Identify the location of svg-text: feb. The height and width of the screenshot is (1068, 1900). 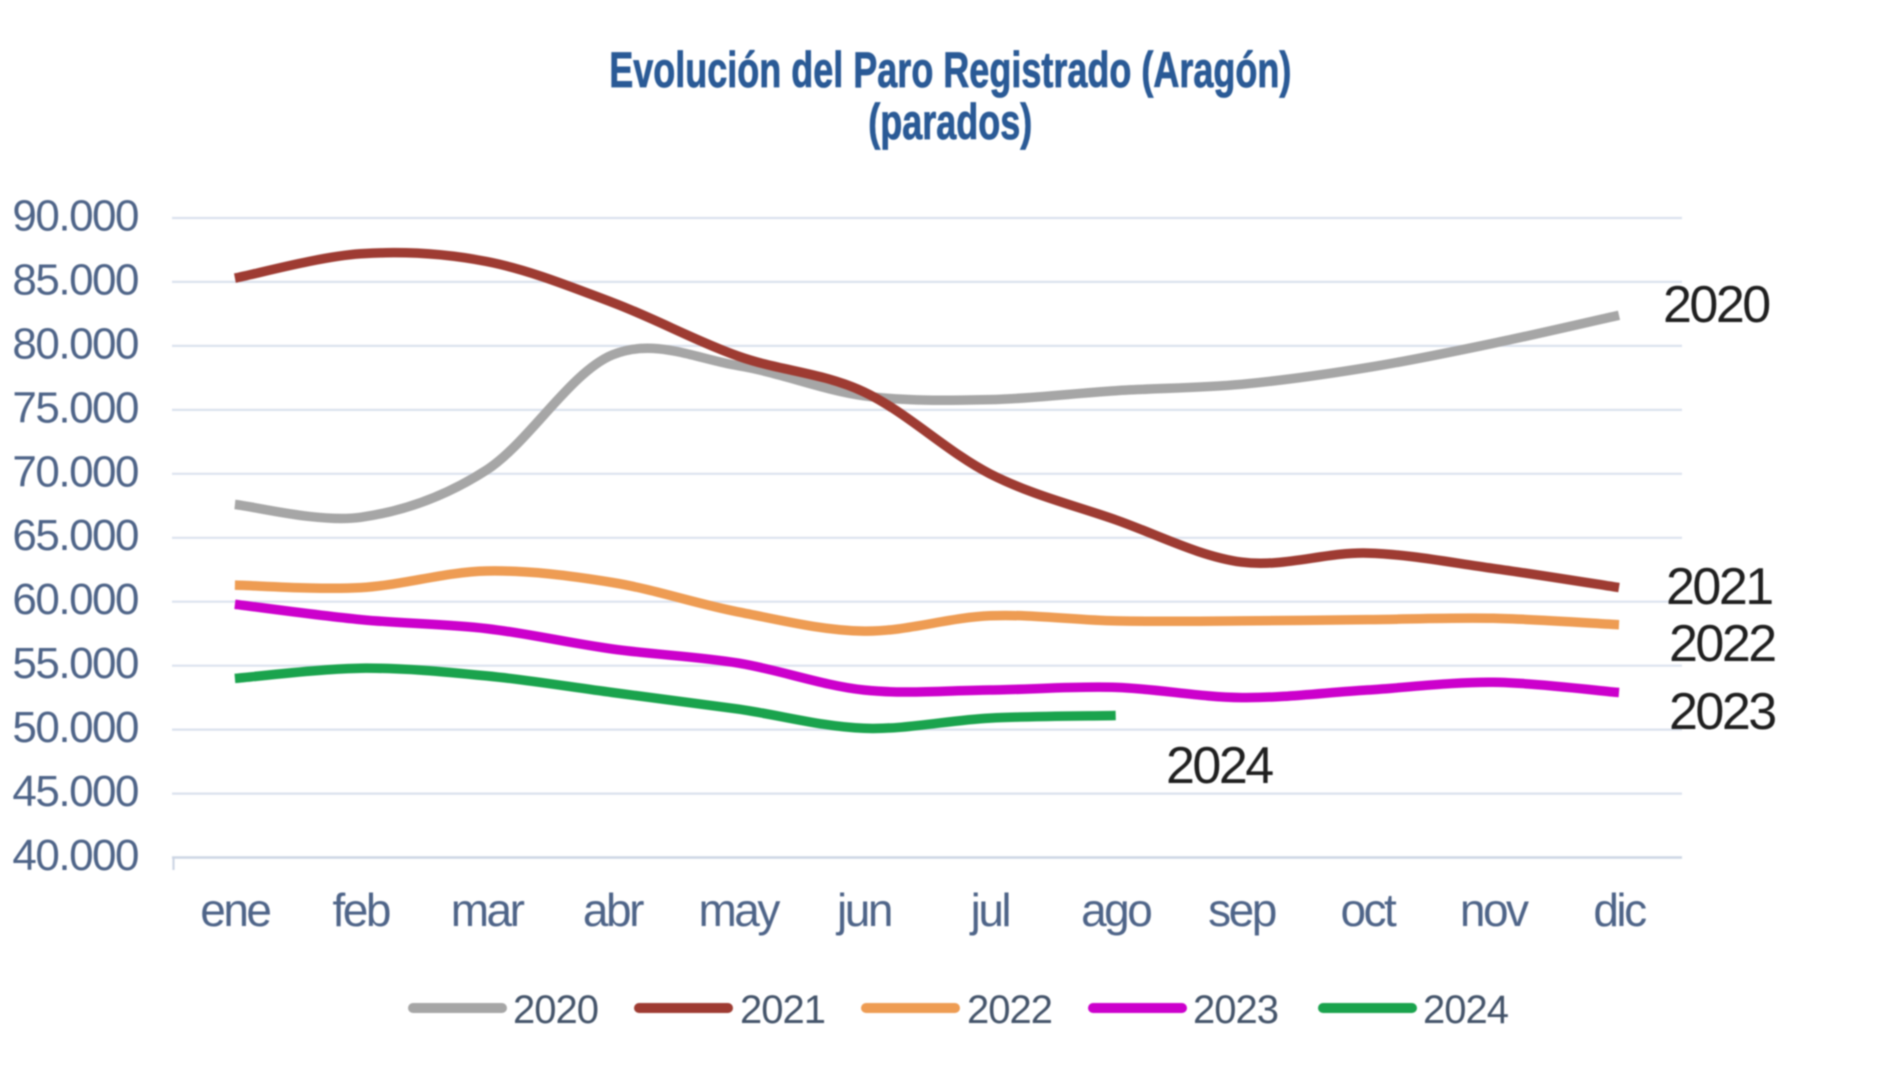
(360, 910).